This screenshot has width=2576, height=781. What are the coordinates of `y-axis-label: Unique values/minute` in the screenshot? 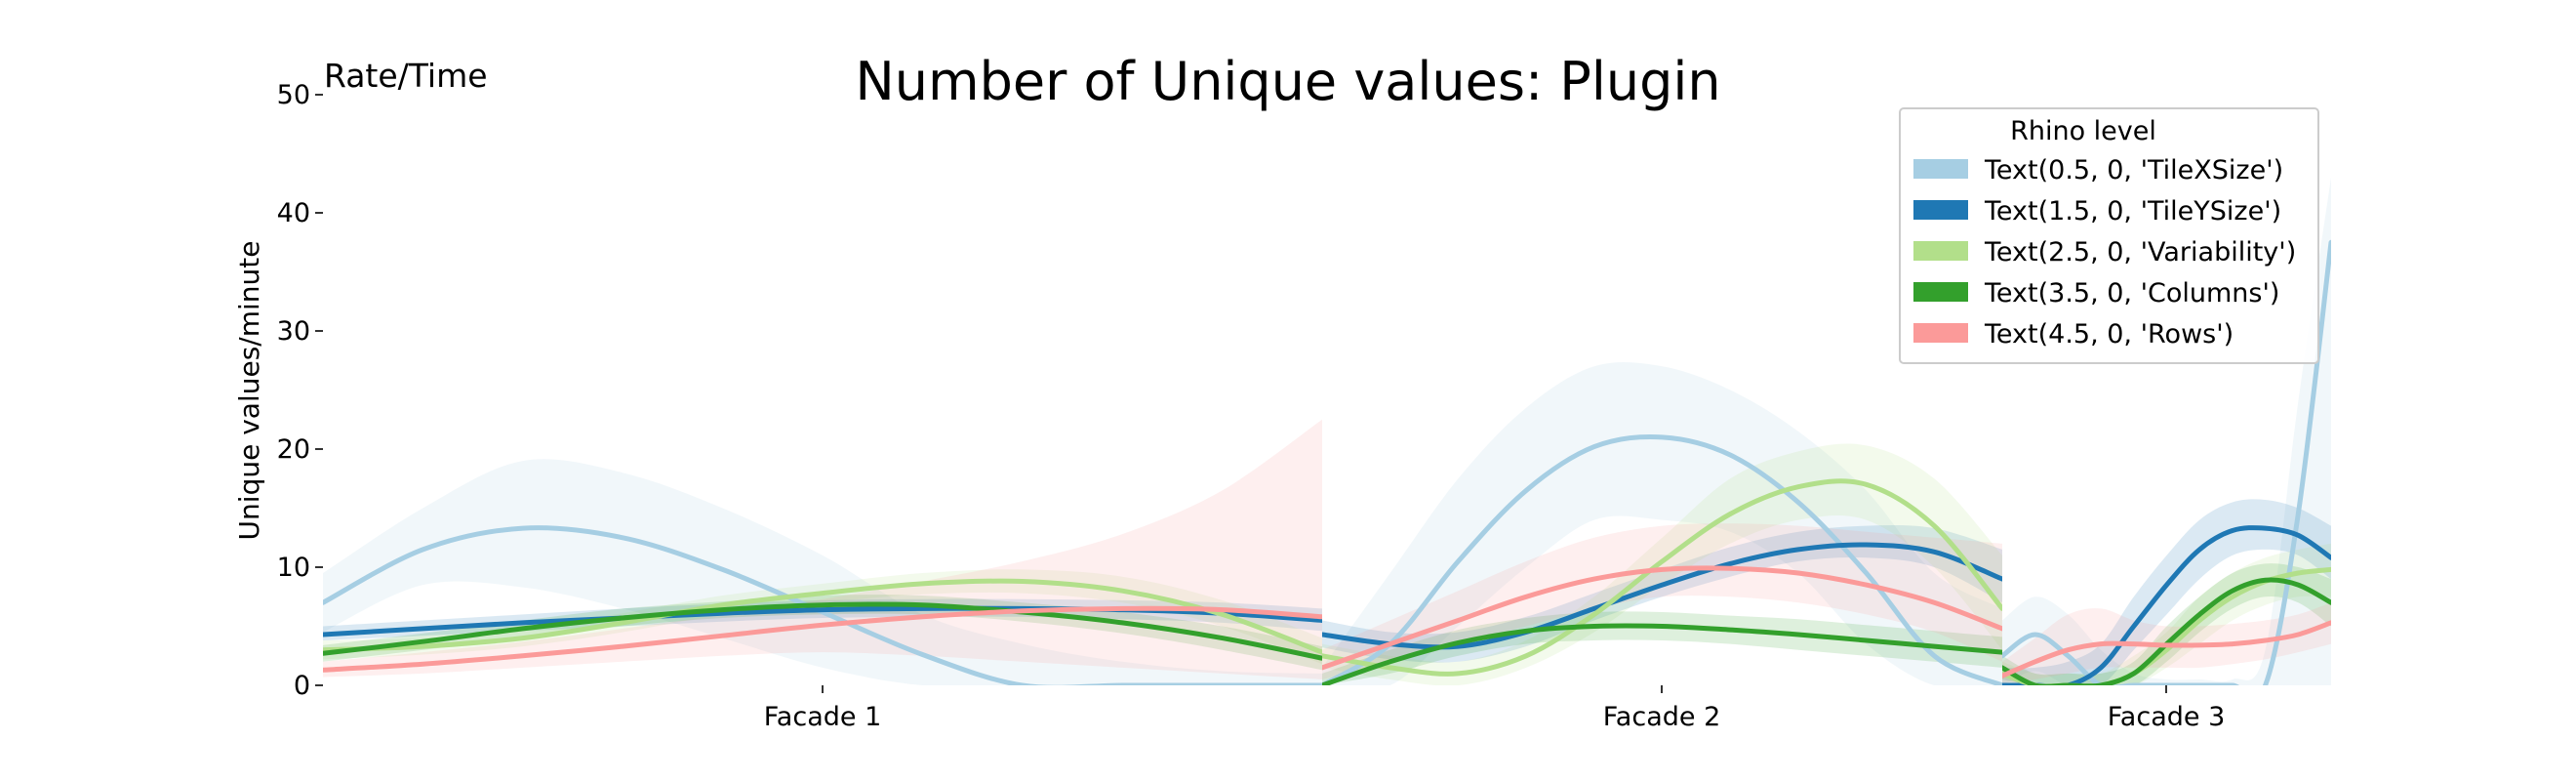 It's located at (249, 391).